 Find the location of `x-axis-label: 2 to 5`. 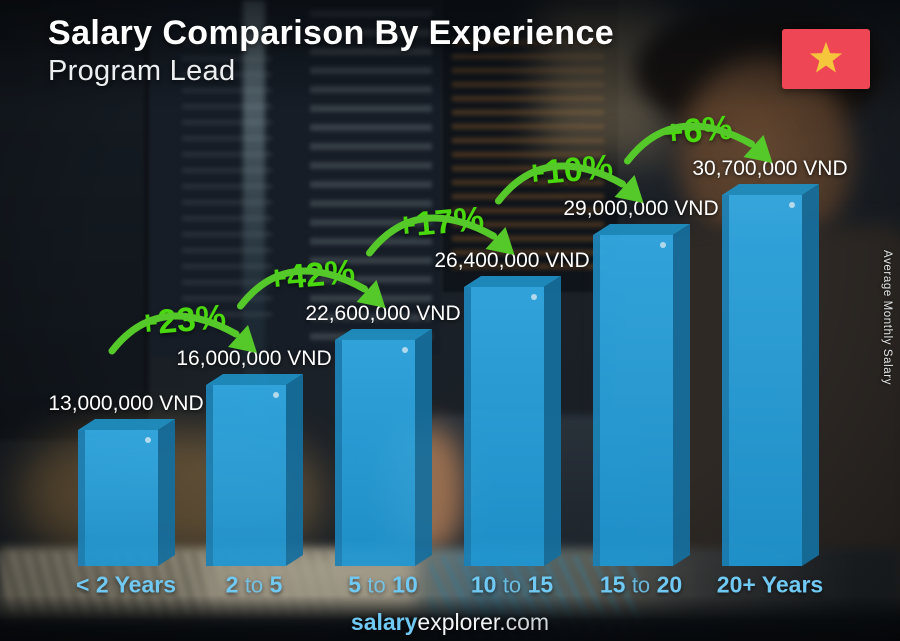

x-axis-label: 2 to 5 is located at coordinates (254, 585).